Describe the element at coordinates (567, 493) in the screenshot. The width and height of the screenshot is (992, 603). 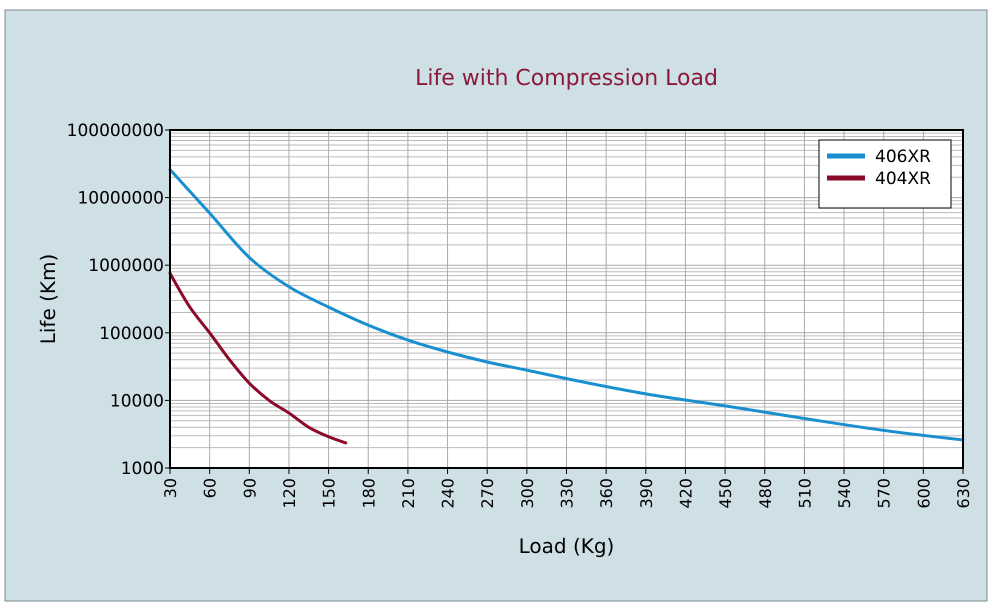
I see `x-tick-label: 330` at that location.